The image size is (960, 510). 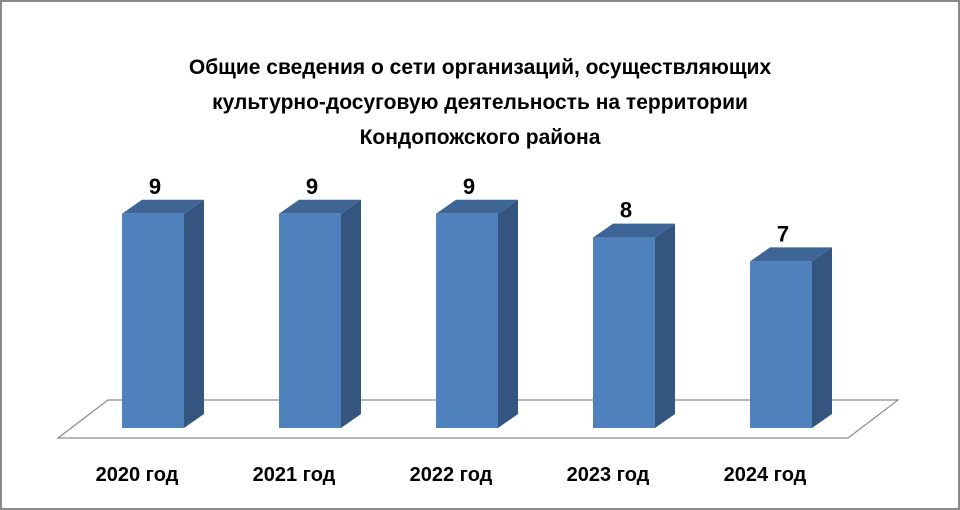 I want to click on x-tick-label: 2020 год, so click(x=137, y=475).